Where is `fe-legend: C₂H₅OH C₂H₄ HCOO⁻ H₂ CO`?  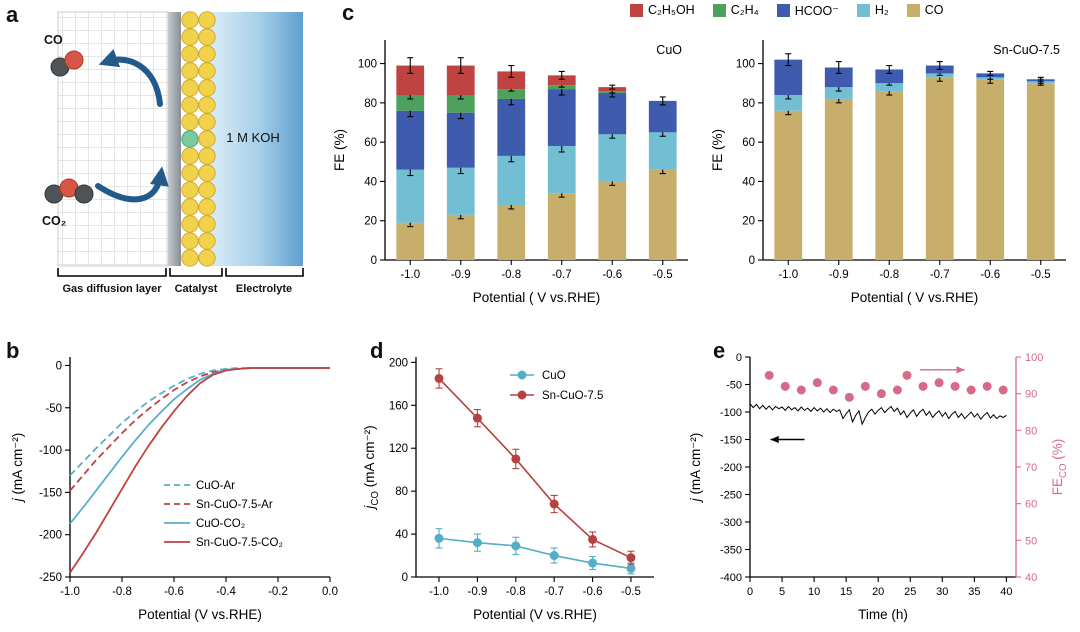 fe-legend: C₂H₅OH C₂H₄ HCOO⁻ H₂ CO is located at coordinates (855, 10).